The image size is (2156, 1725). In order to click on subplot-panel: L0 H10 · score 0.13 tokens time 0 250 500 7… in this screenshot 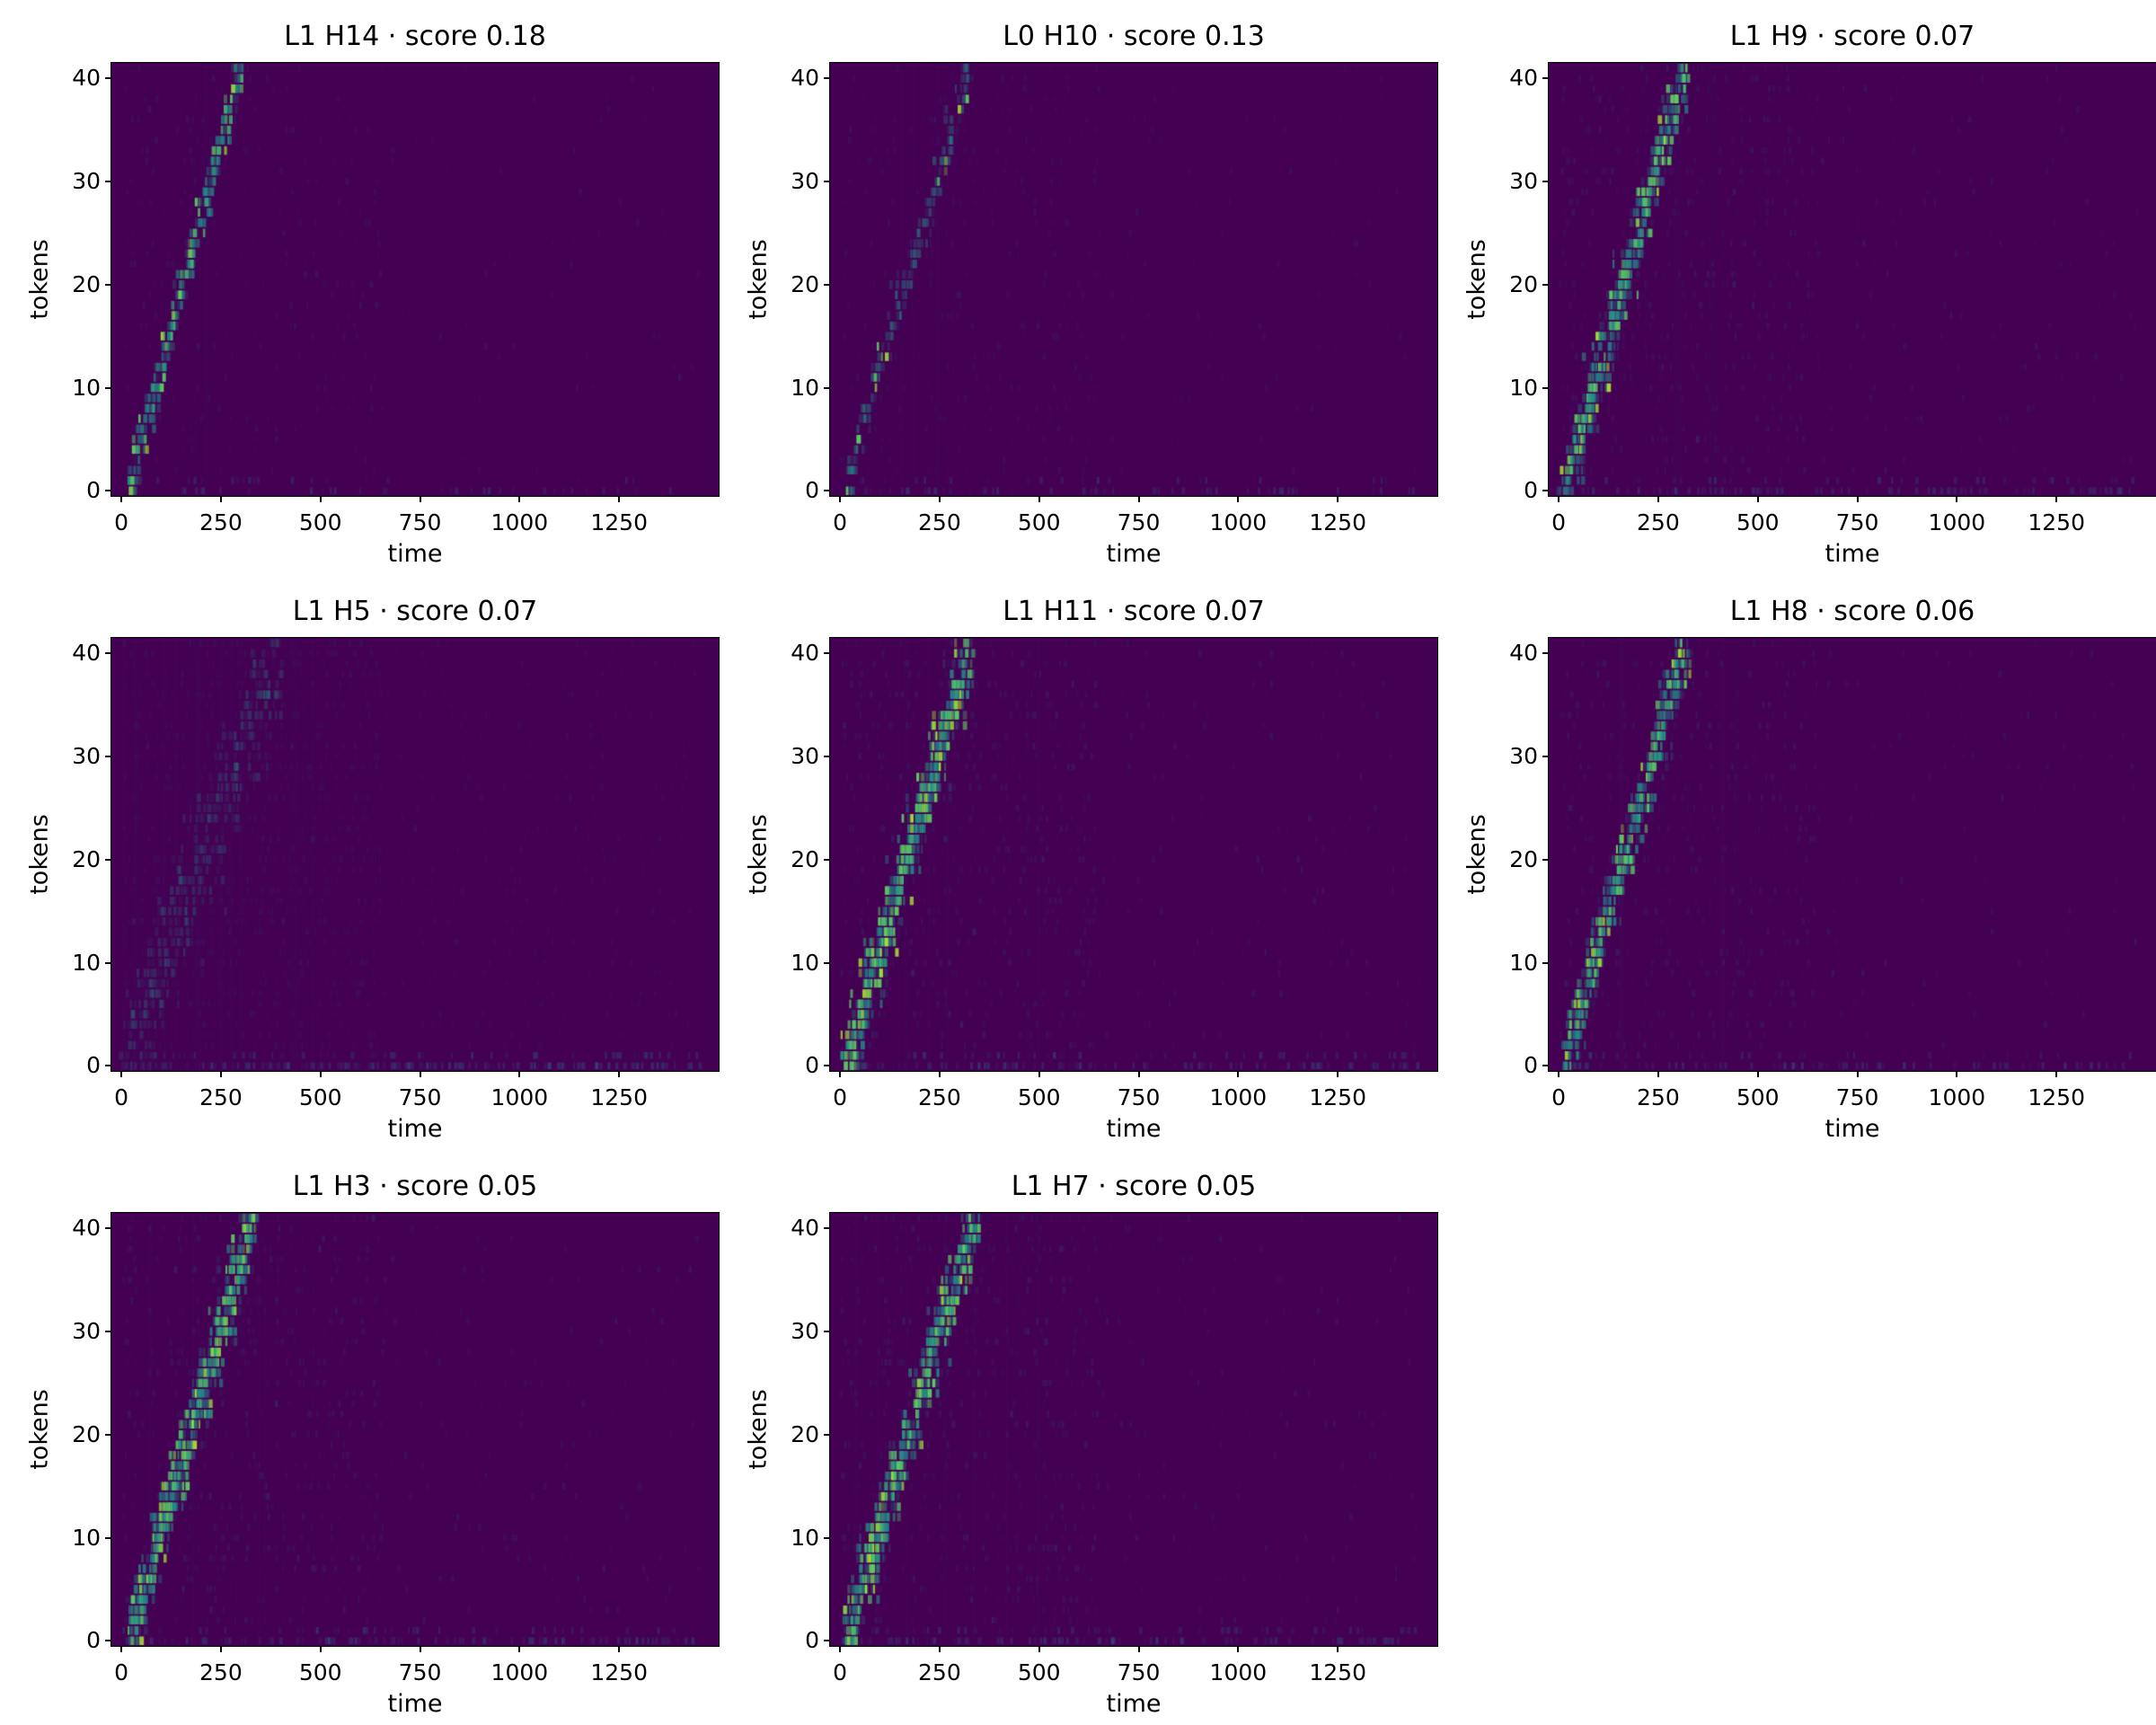, I will do `click(1078, 287)`.